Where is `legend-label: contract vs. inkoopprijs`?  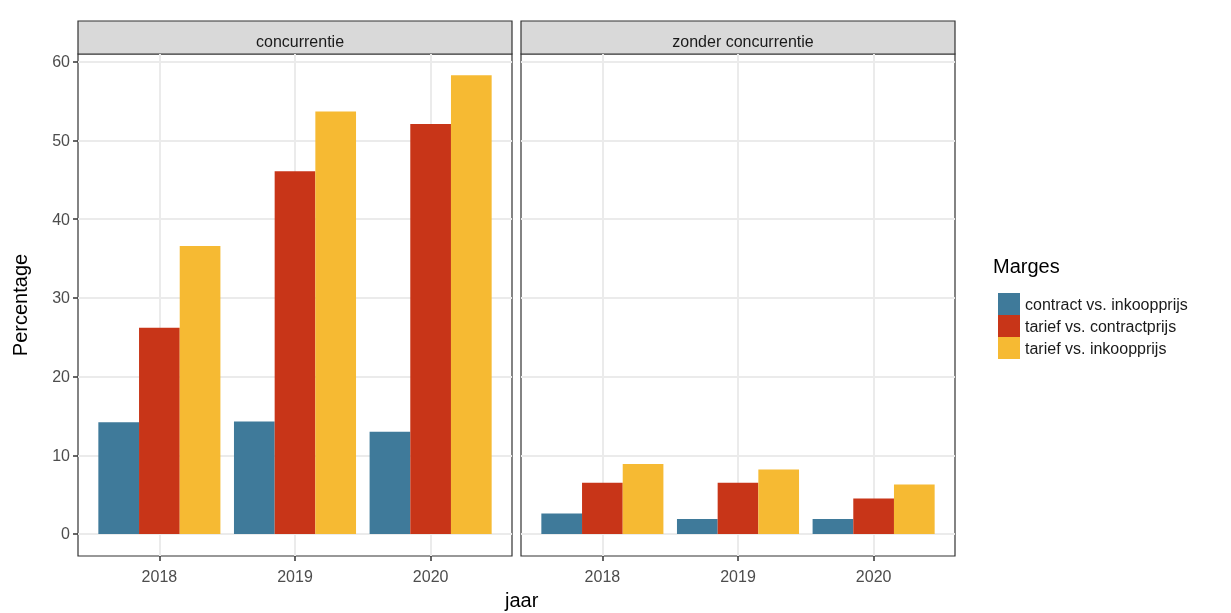 legend-label: contract vs. inkoopprijs is located at coordinates (1106, 304).